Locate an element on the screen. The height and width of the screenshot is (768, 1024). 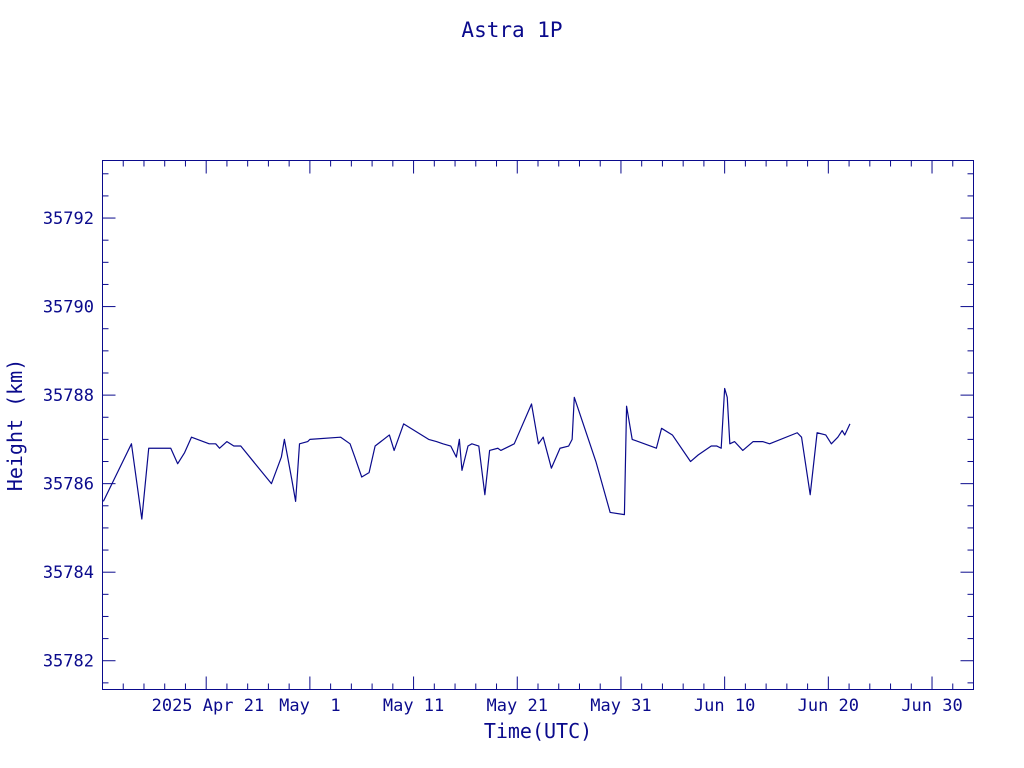
x-tick-label: Jun 10 is located at coordinates (724, 706).